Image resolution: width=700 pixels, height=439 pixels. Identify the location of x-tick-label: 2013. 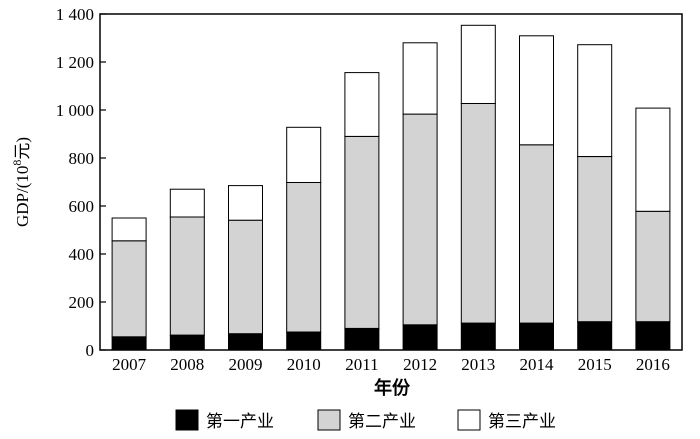
(478, 364).